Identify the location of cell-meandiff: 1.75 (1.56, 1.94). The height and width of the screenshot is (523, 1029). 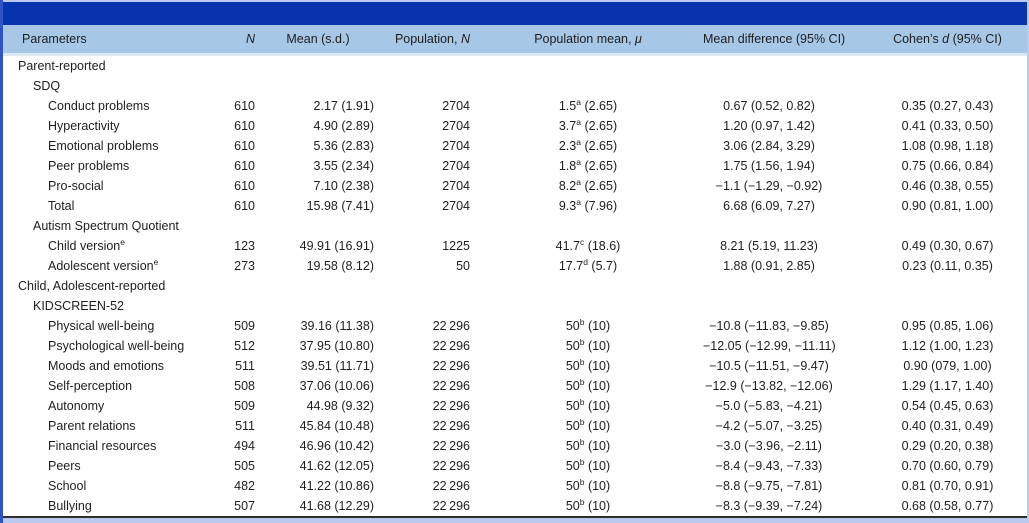
(769, 166).